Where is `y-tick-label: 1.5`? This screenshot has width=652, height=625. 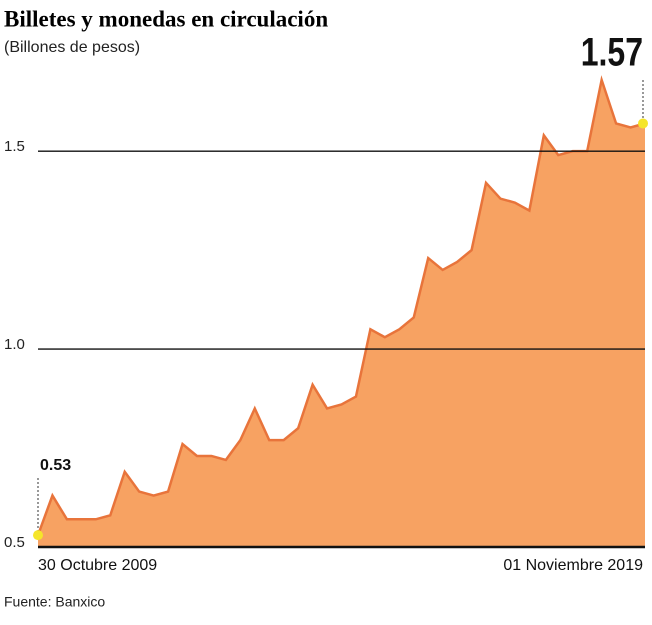 y-tick-label: 1.5 is located at coordinates (14, 146).